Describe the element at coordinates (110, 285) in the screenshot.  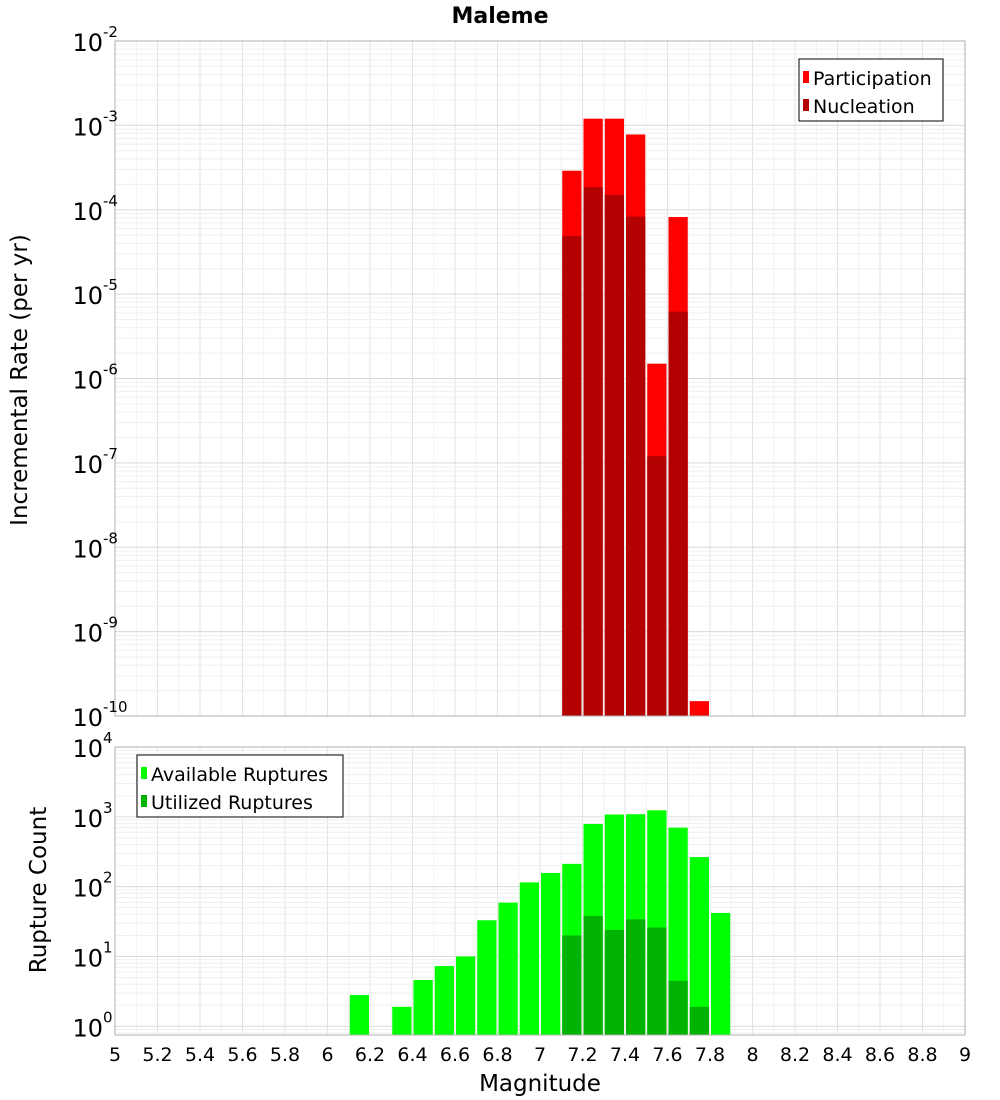
I see `y-tick-exponent: -5` at that location.